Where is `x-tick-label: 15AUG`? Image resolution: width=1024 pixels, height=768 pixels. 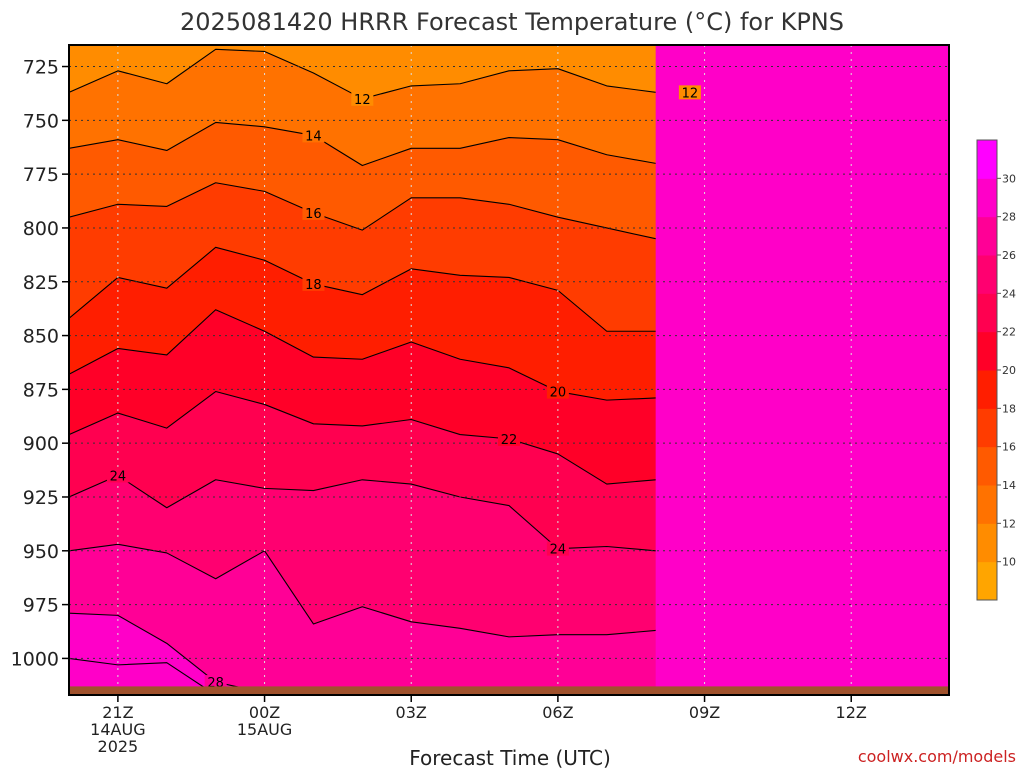 x-tick-label: 15AUG is located at coordinates (264, 729).